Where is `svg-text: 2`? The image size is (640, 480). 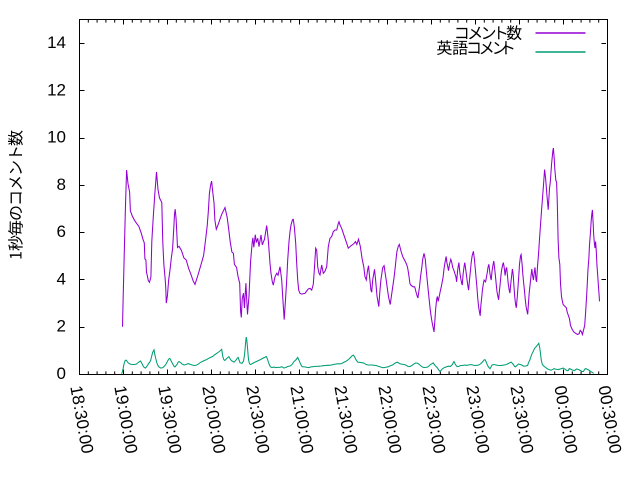
svg-text: 2 is located at coordinates (61, 326).